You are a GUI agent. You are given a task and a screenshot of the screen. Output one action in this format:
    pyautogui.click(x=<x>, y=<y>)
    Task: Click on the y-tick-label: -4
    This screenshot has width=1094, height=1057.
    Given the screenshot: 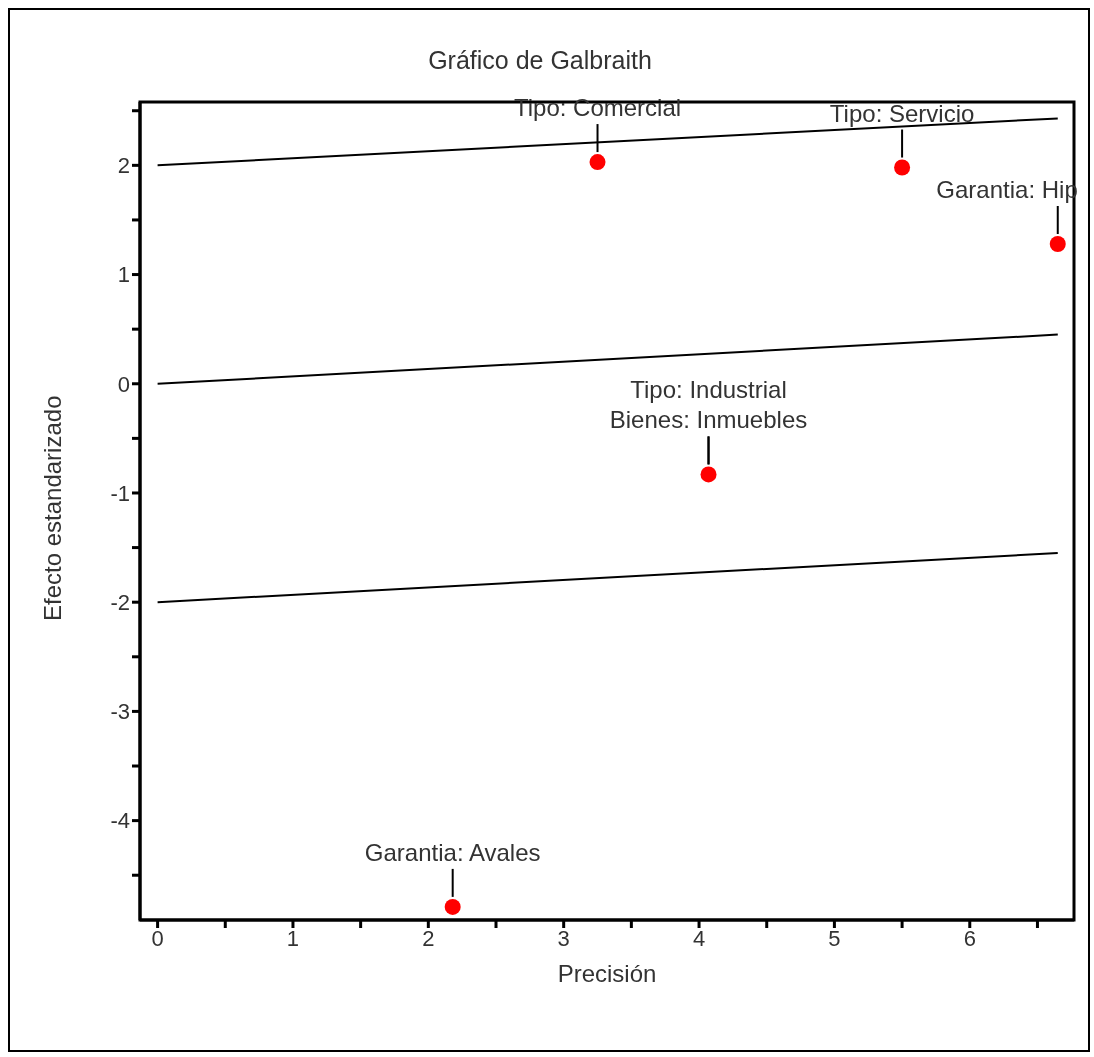 What is the action you would take?
    pyautogui.click(x=120, y=821)
    